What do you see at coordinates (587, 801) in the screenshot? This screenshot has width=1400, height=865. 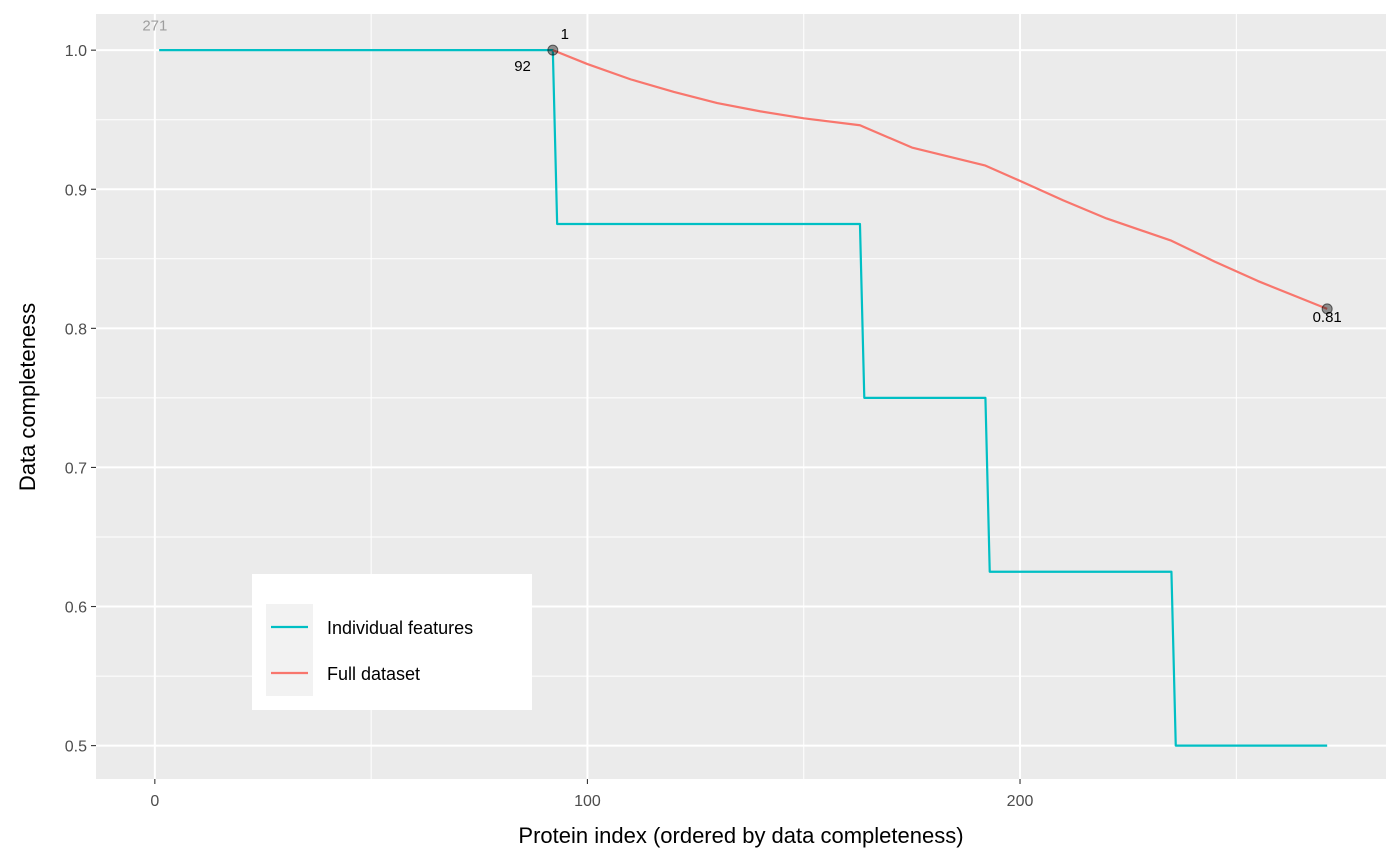 I see `x-tick-label: 100` at bounding box center [587, 801].